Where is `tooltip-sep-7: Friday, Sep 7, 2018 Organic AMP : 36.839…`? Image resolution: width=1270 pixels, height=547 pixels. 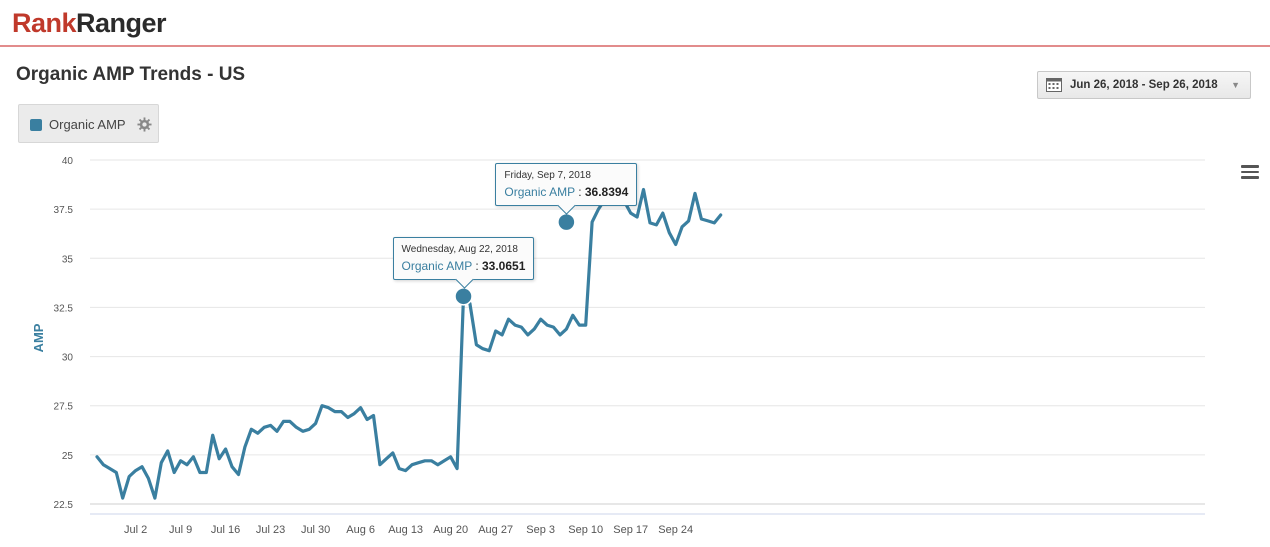
tooltip-sep-7: Friday, Sep 7, 2018 Organic AMP : 36.839… is located at coordinates (566, 189).